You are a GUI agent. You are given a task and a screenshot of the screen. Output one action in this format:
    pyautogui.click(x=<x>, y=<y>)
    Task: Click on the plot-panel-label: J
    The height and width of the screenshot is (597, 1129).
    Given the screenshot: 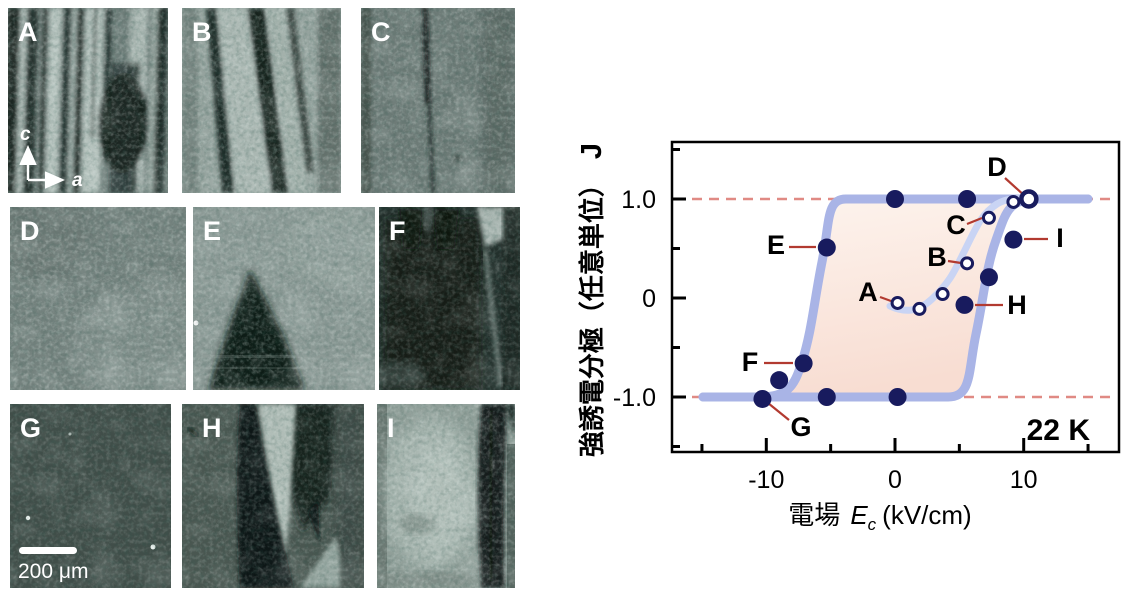 What is the action you would take?
    pyautogui.click(x=592, y=151)
    